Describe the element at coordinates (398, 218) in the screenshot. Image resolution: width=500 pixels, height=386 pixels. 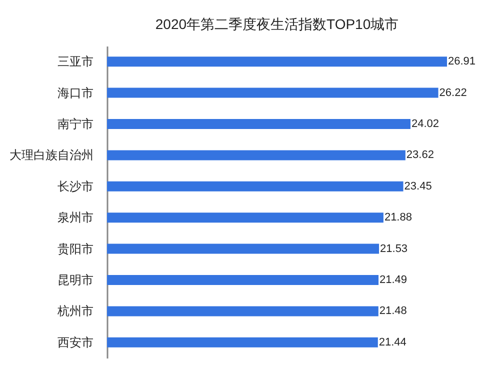
I see `data-label: 21.88` at that location.